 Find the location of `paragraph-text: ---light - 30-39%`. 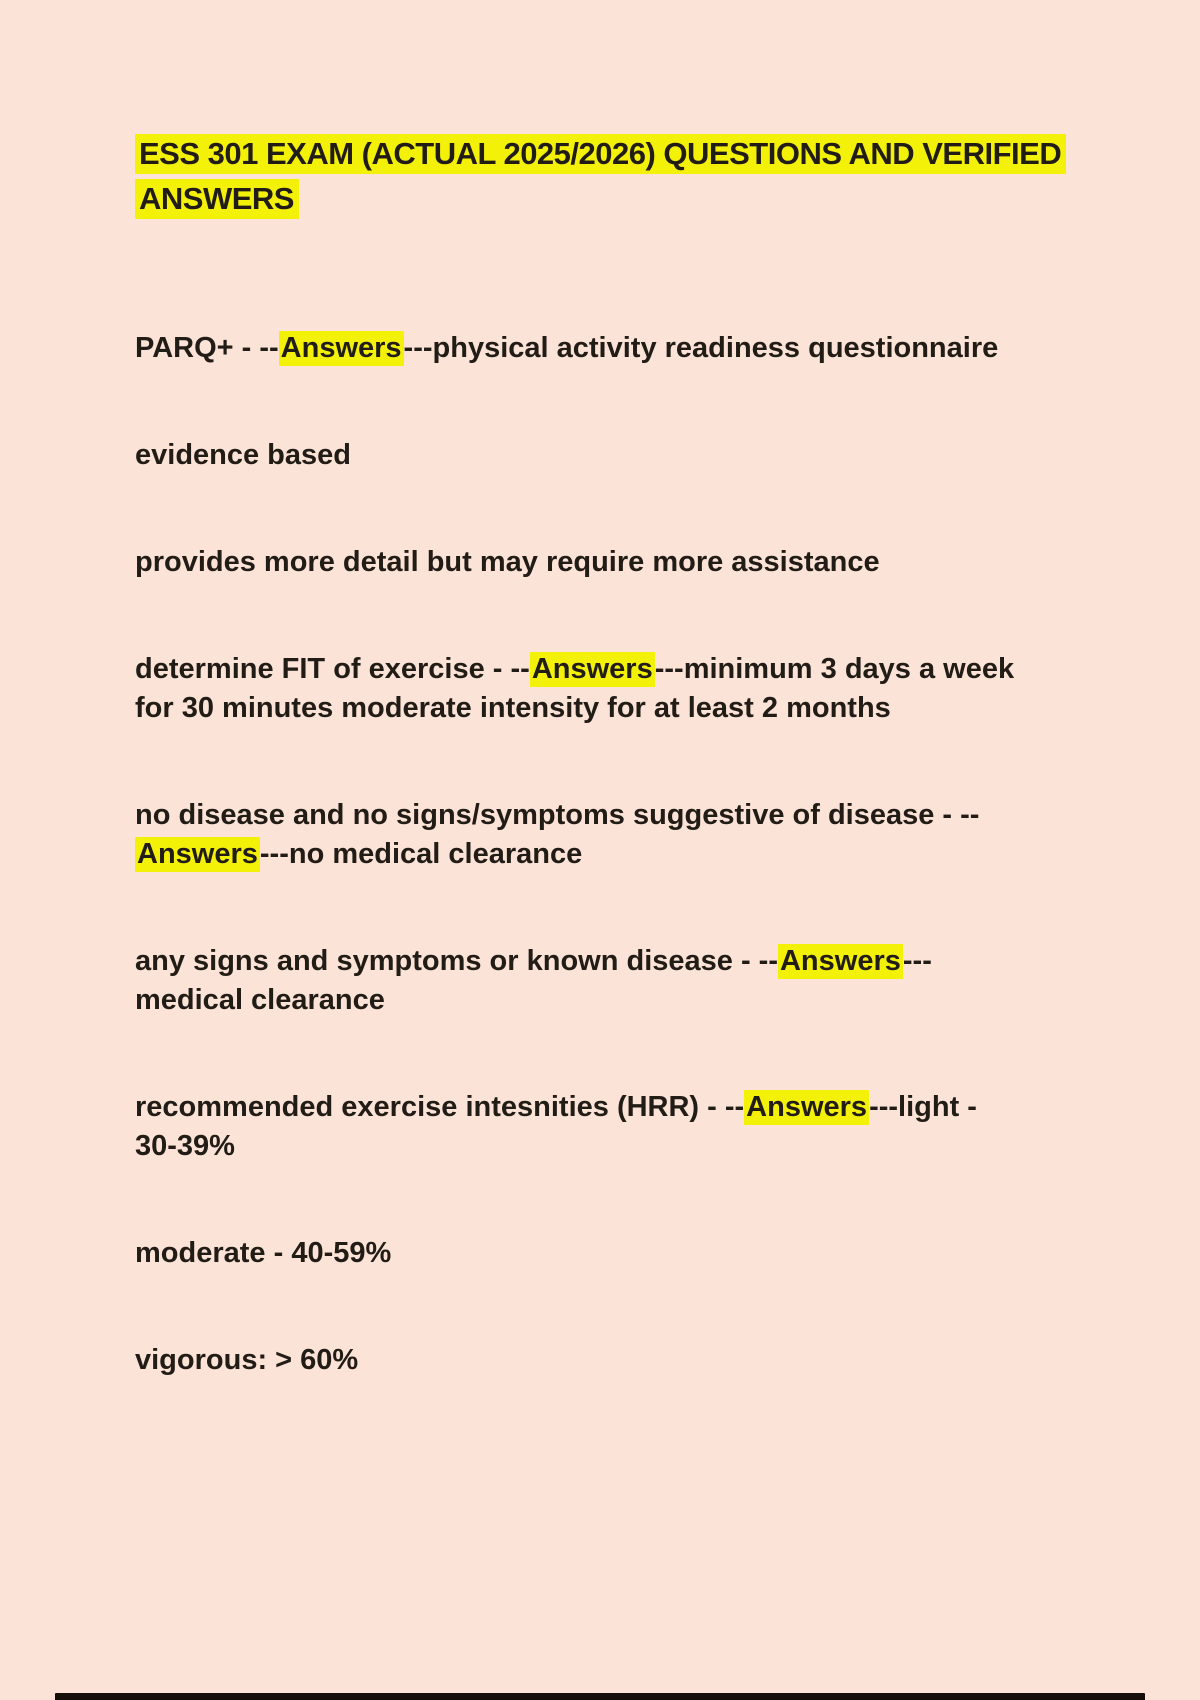

paragraph-text: ---light - 30-39% is located at coordinates (556, 1126).